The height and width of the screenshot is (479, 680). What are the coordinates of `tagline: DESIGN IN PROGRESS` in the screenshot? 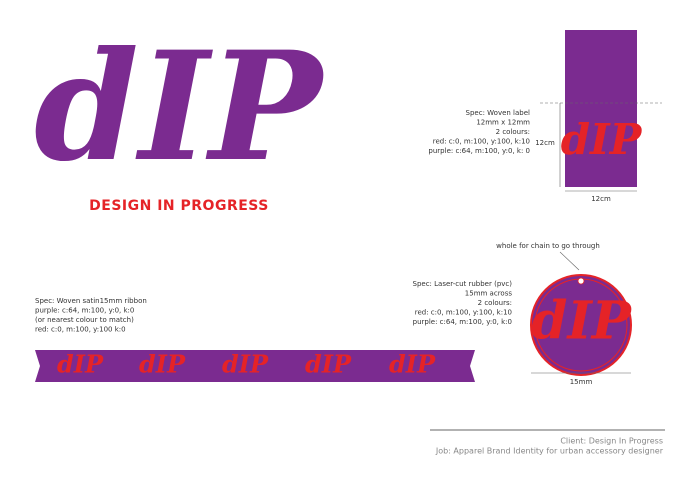 It's located at (179, 206).